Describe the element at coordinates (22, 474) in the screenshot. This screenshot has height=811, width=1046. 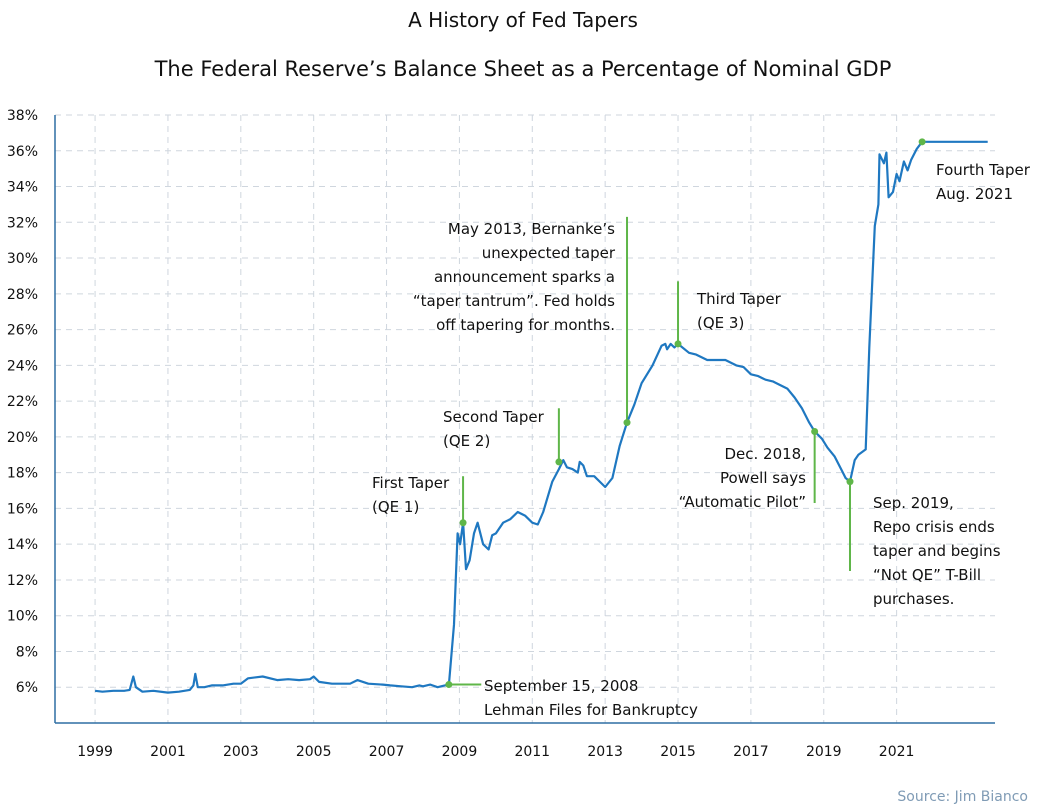
I see `y-tick-label: 18%` at that location.